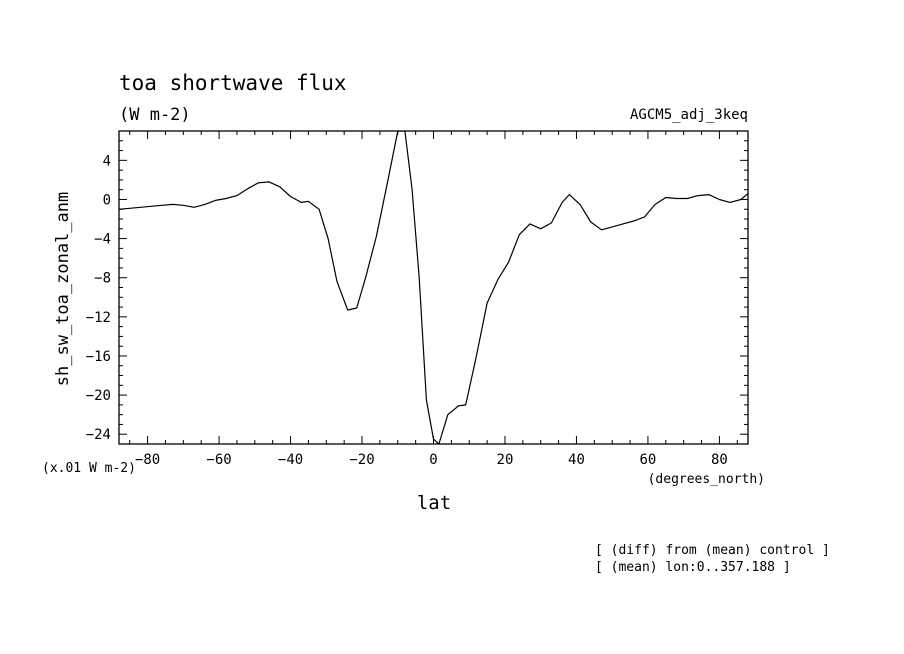 The width and height of the screenshot is (904, 654). What do you see at coordinates (89, 468) in the screenshot?
I see `y-scale-note: (x.01 W m-2)` at bounding box center [89, 468].